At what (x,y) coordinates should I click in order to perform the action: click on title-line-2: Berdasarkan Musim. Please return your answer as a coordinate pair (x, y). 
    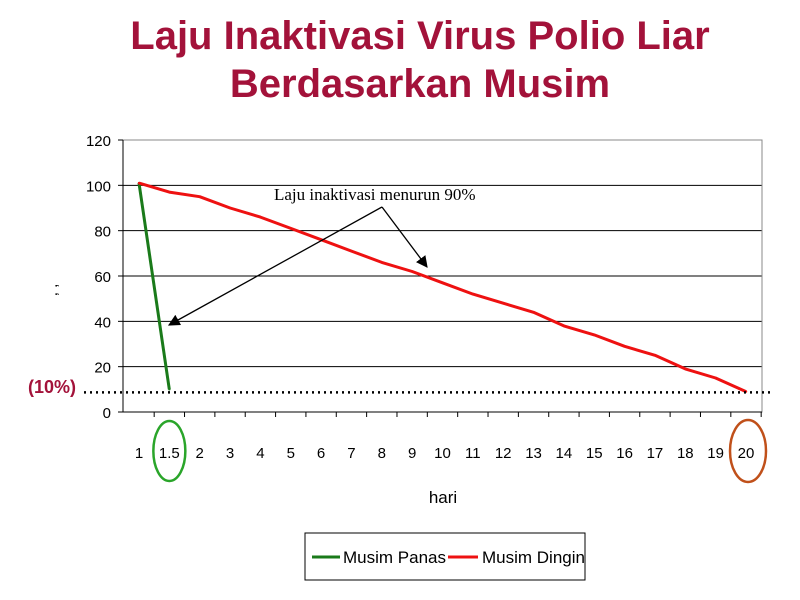
    Looking at the image, I should click on (420, 84).